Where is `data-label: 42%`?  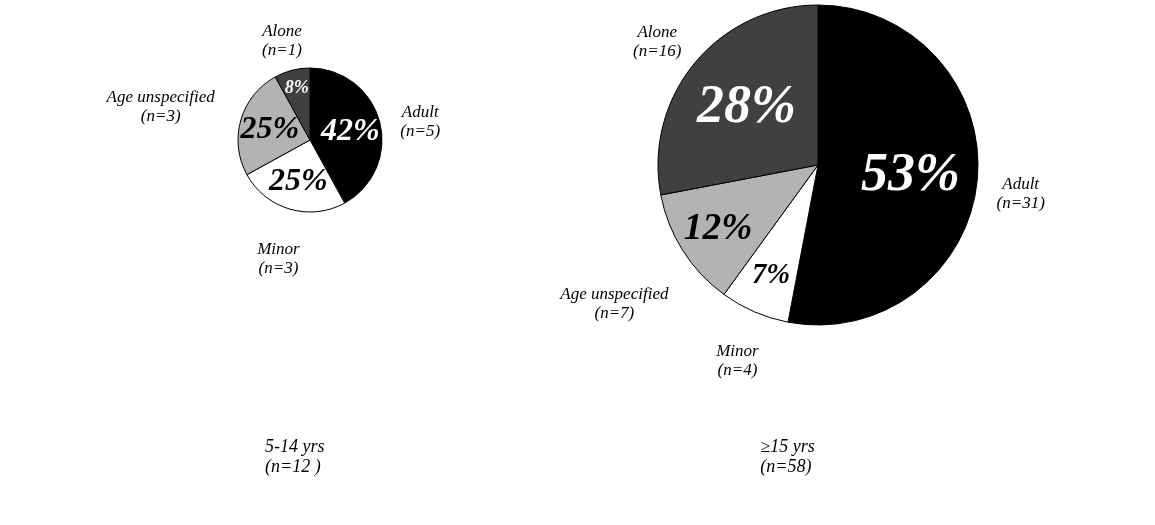 data-label: 42% is located at coordinates (350, 128).